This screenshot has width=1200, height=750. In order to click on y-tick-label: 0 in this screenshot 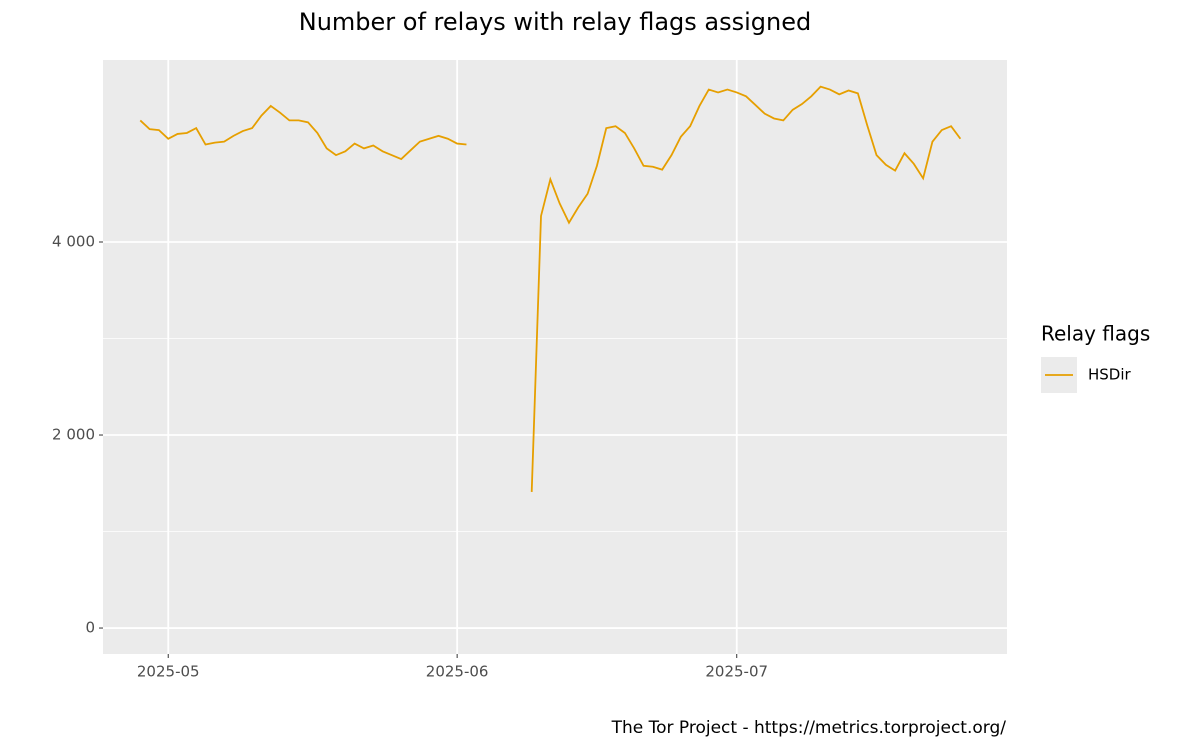, I will do `click(90, 628)`.